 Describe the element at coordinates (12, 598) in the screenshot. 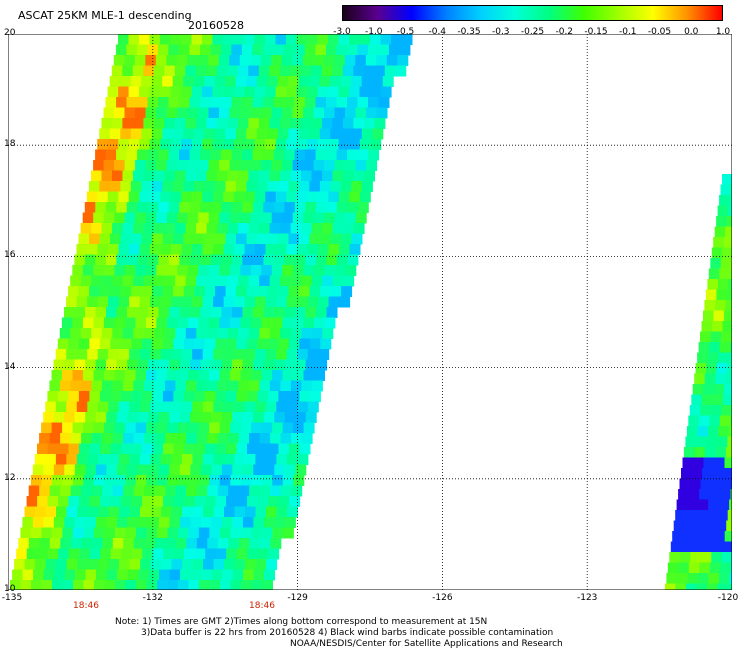

I see `longitude-label: -135` at that location.